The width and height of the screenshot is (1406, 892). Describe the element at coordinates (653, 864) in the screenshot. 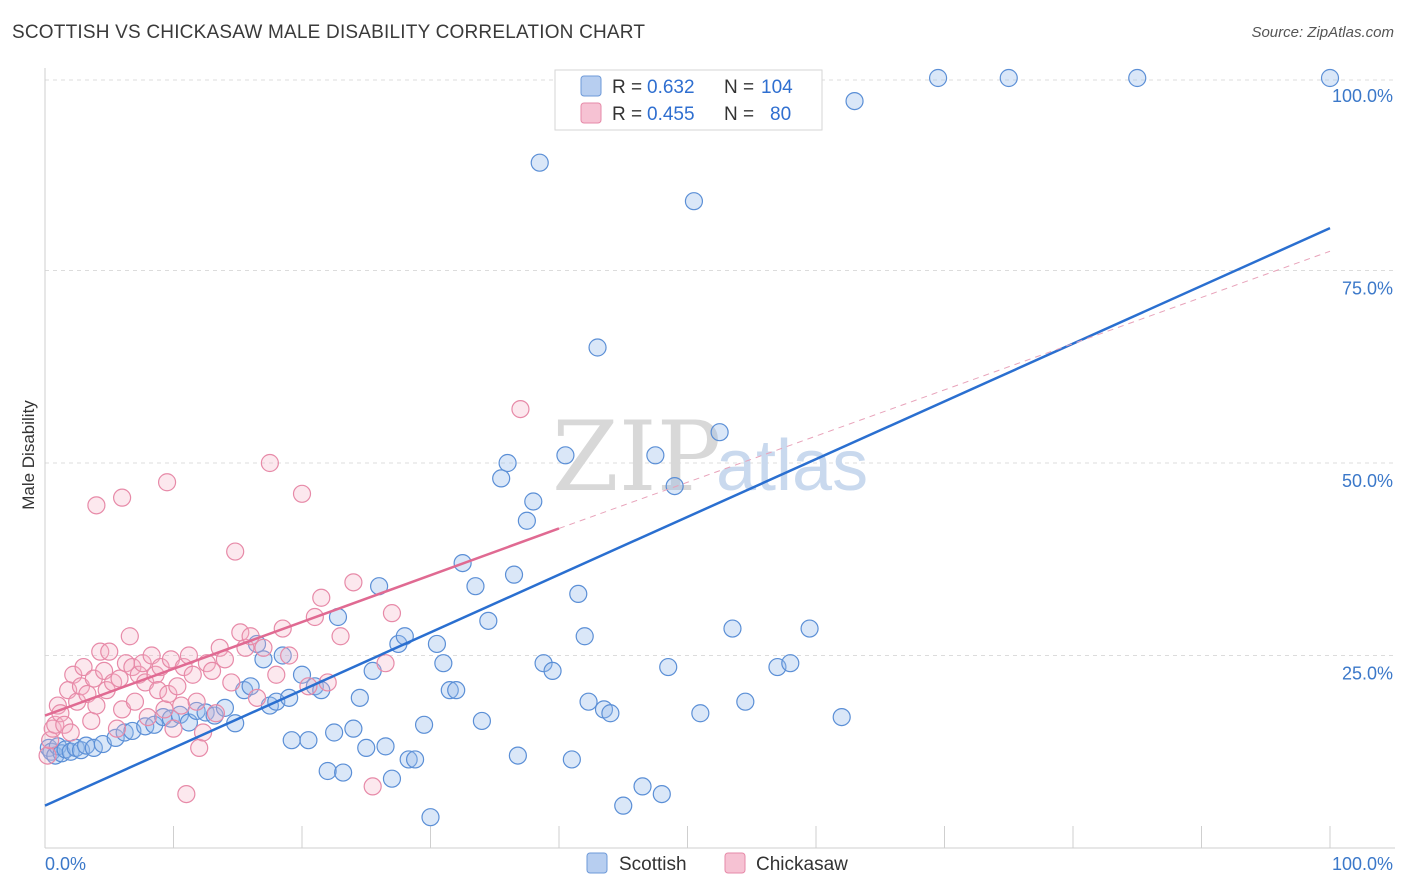

I see `bottom-legend-scottish: Scottish` at that location.